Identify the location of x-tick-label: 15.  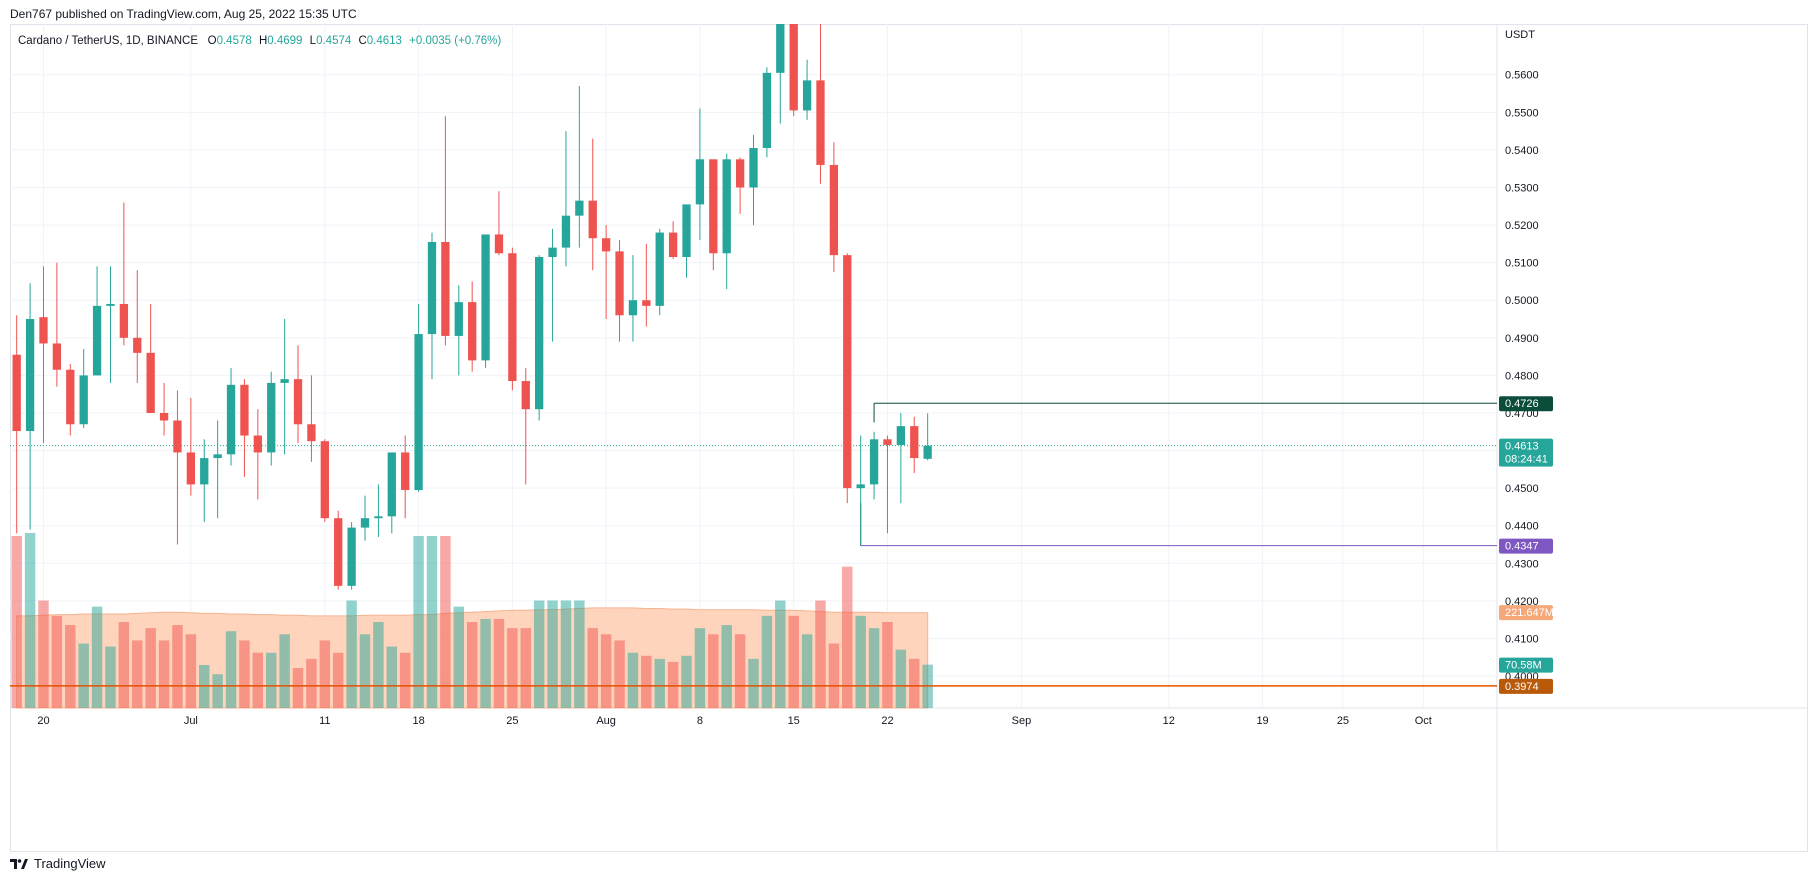
(794, 721).